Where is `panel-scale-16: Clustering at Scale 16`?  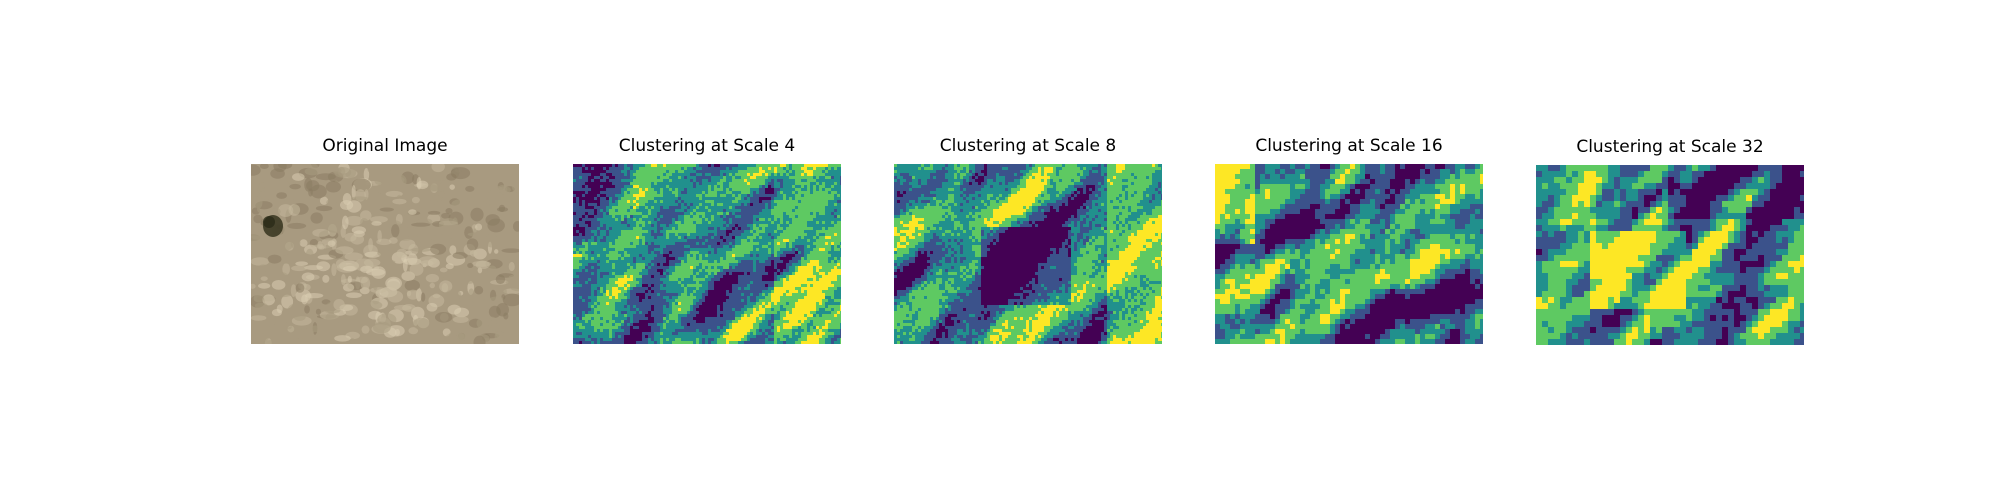
panel-scale-16: Clustering at Scale 16 is located at coordinates (1349, 241).